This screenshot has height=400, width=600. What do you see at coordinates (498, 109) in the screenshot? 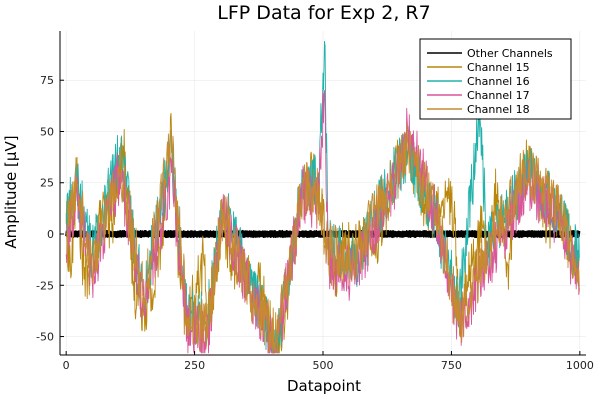
I see `legend-entry: Channel 18` at bounding box center [498, 109].